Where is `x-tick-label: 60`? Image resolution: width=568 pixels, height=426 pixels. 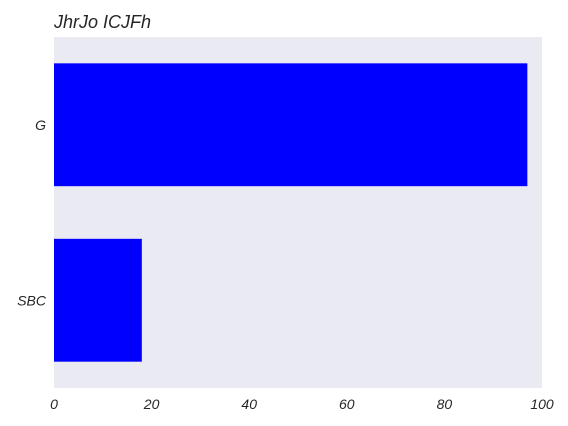
x-tick-label: 60 is located at coordinates (347, 404).